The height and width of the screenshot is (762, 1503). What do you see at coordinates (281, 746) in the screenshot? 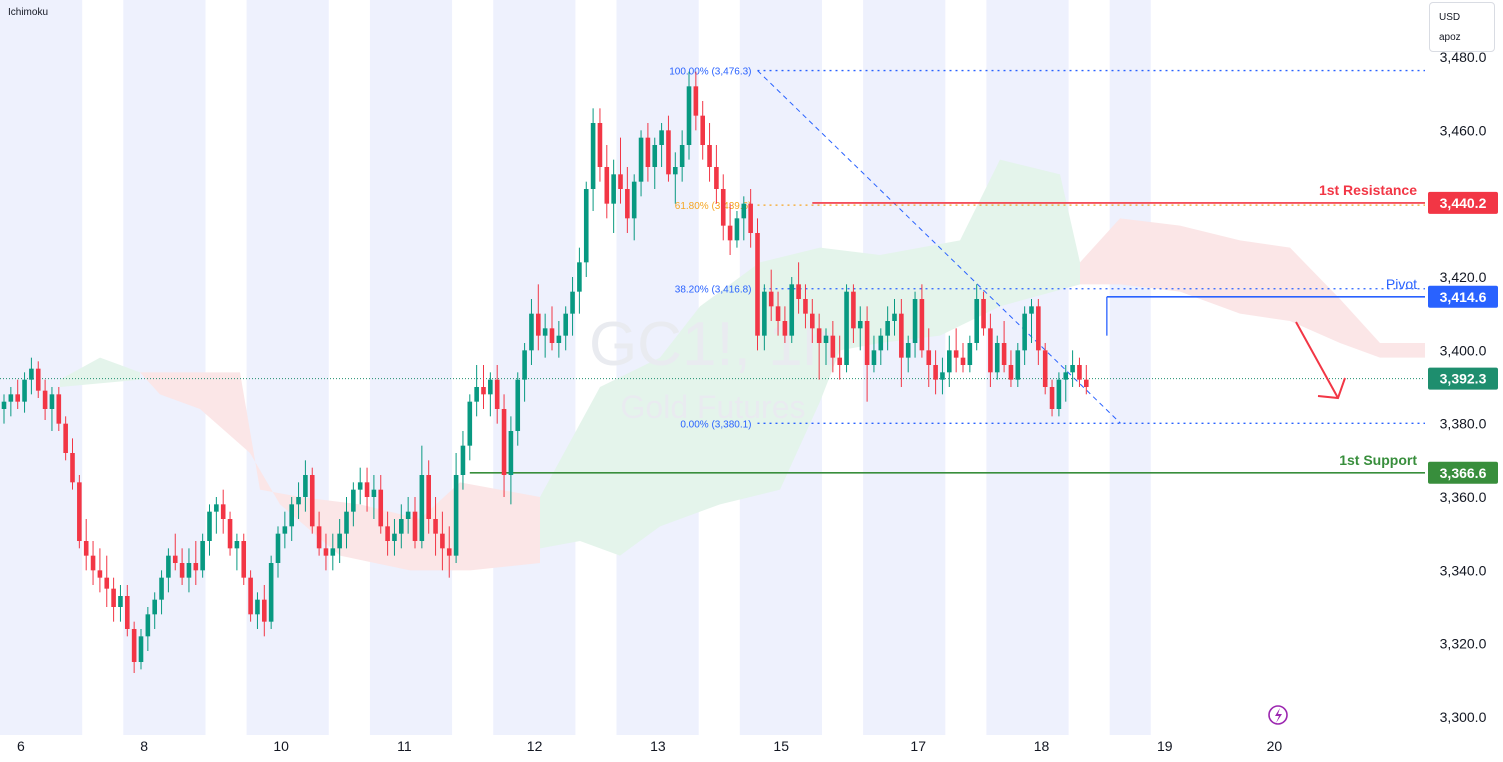
I see `time-tick-label: 10` at bounding box center [281, 746].